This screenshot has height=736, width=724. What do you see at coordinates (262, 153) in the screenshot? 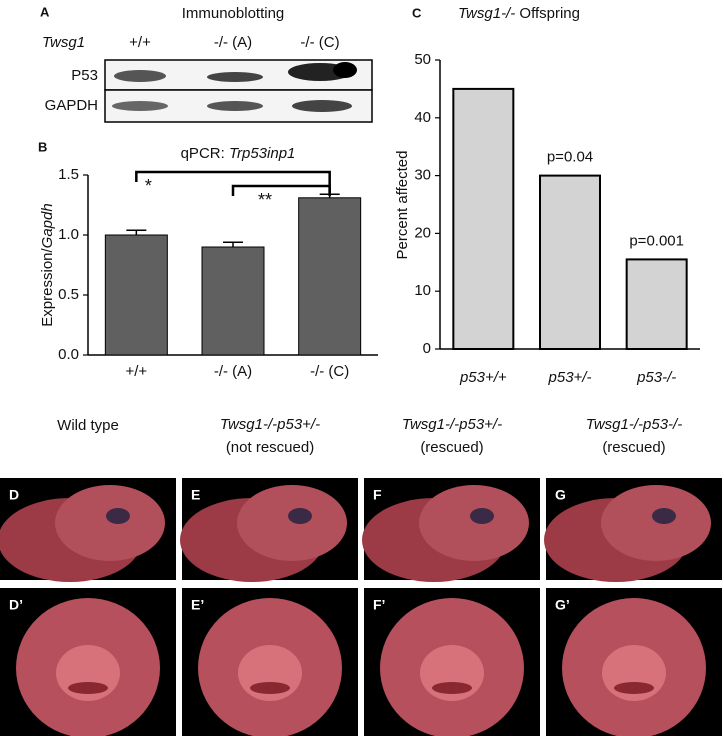
I see `title-part: Trp53inp1` at bounding box center [262, 153].